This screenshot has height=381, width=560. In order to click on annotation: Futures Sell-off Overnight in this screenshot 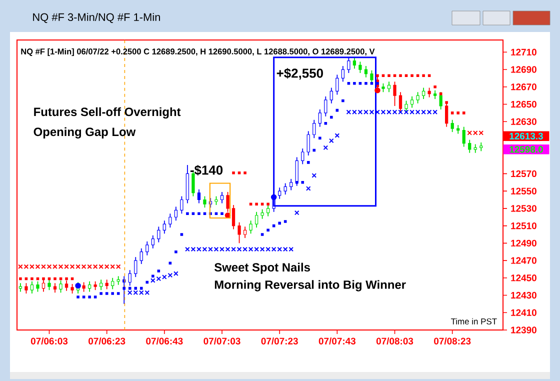, I will do `click(107, 113)`.